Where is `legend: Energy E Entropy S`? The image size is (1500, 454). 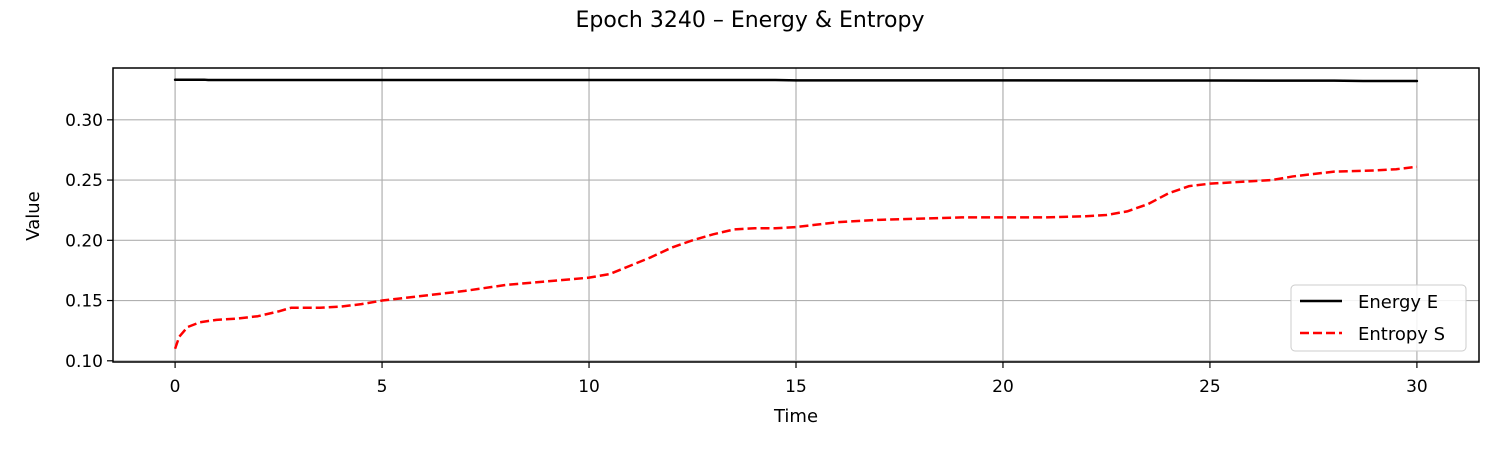 legend: Energy E Entropy S is located at coordinates (1378, 318).